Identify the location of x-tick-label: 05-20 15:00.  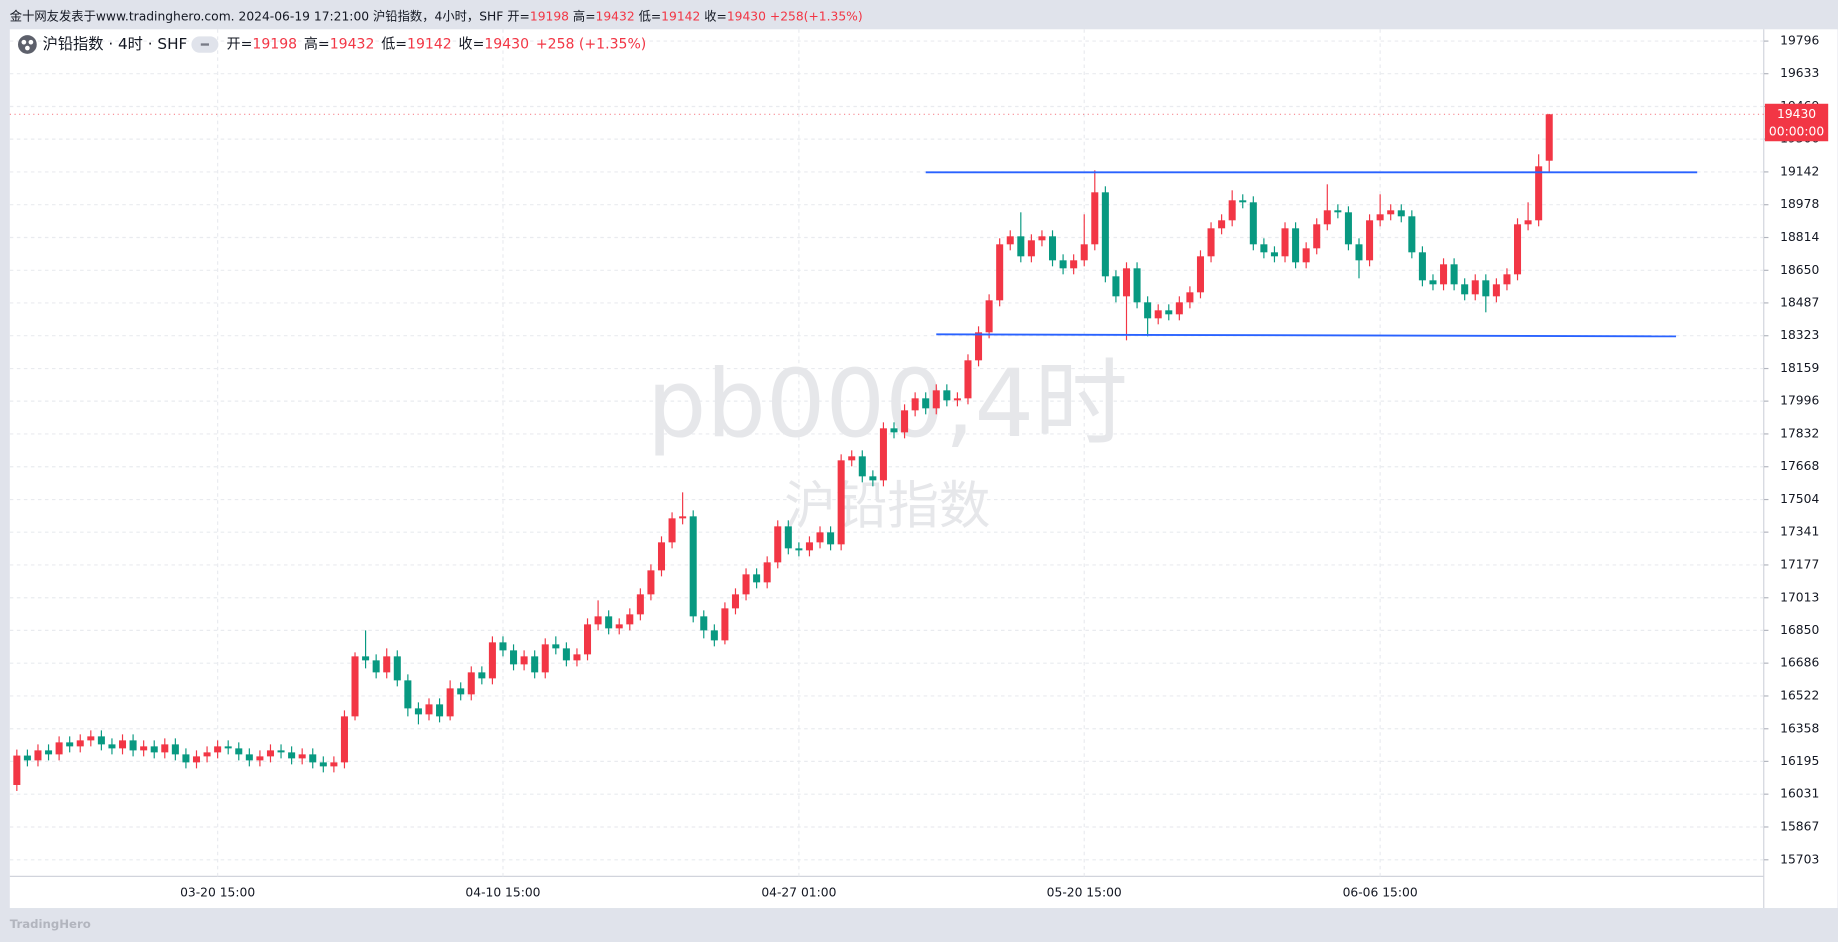
(1084, 892).